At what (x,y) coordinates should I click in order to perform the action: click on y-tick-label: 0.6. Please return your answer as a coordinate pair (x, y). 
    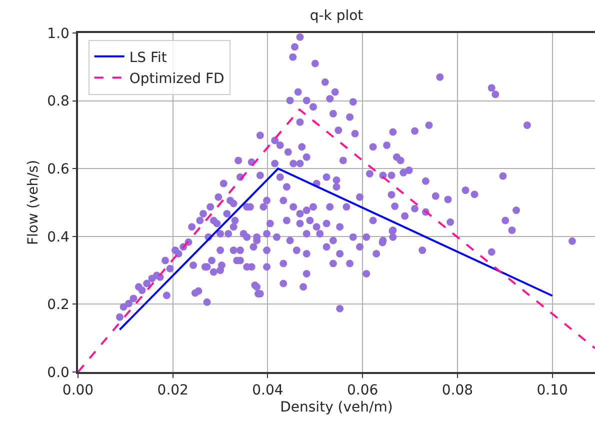
    Looking at the image, I should click on (58, 170).